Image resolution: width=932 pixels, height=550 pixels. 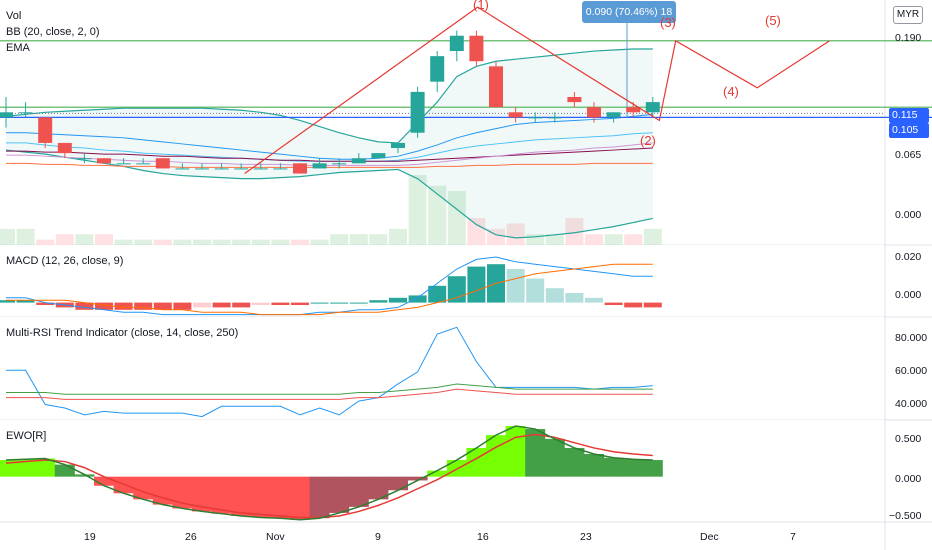 I want to click on ema-pink-line, so click(x=329, y=154).